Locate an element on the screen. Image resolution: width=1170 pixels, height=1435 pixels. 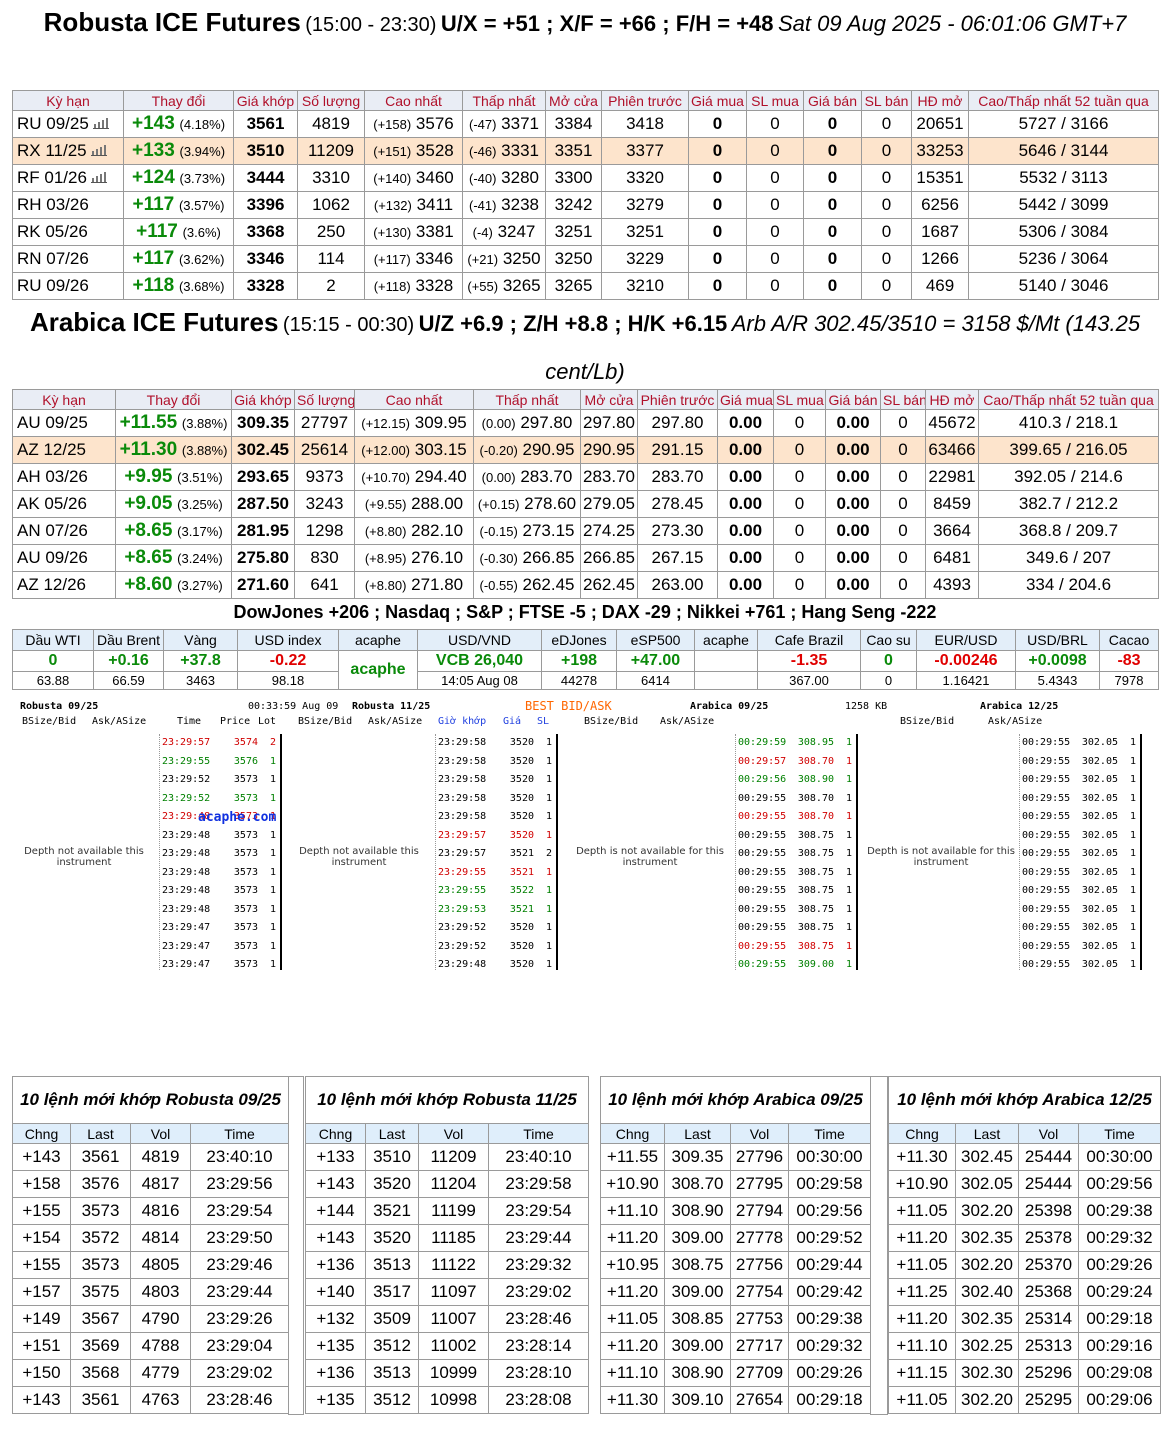
range-52w: 5442 / 3099 is located at coordinates (1063, 205).